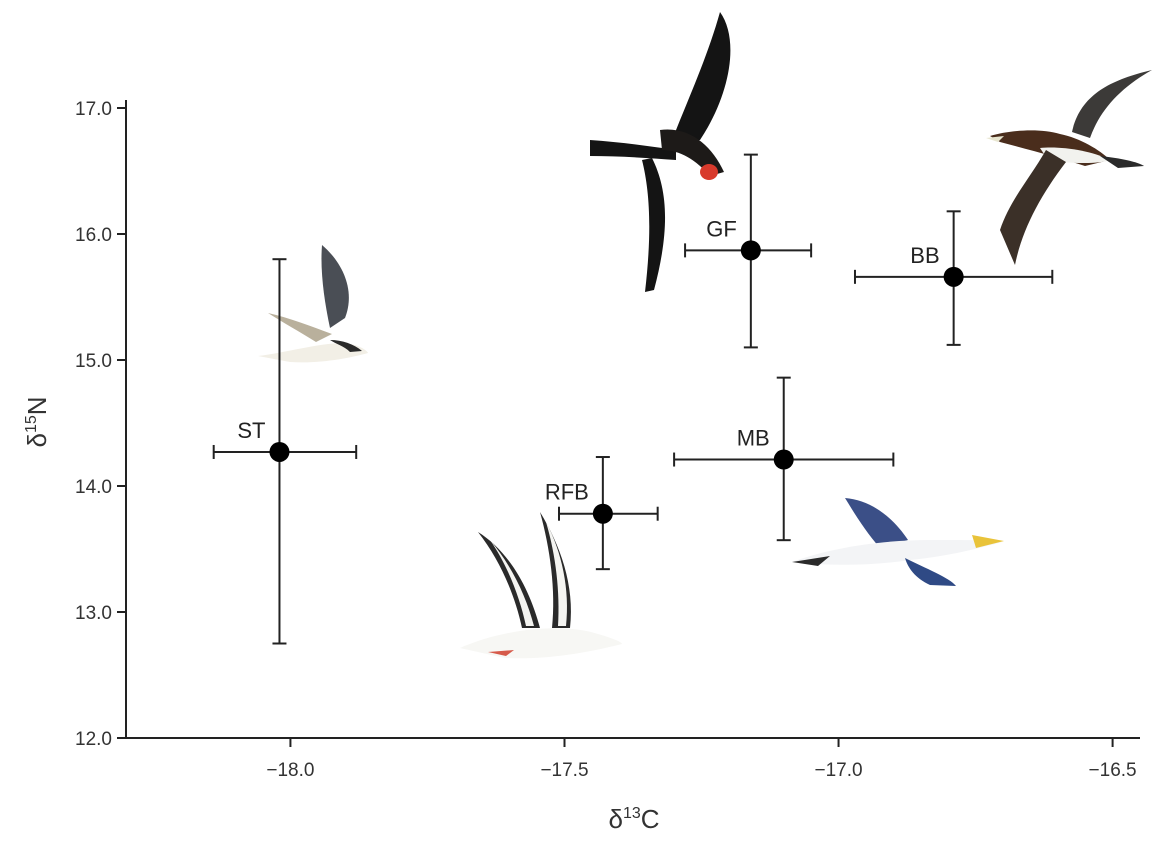  I want to click on y-ticks: 12.0 13.0 14.0 15.0 16.0 17.0, so click(100, 424).